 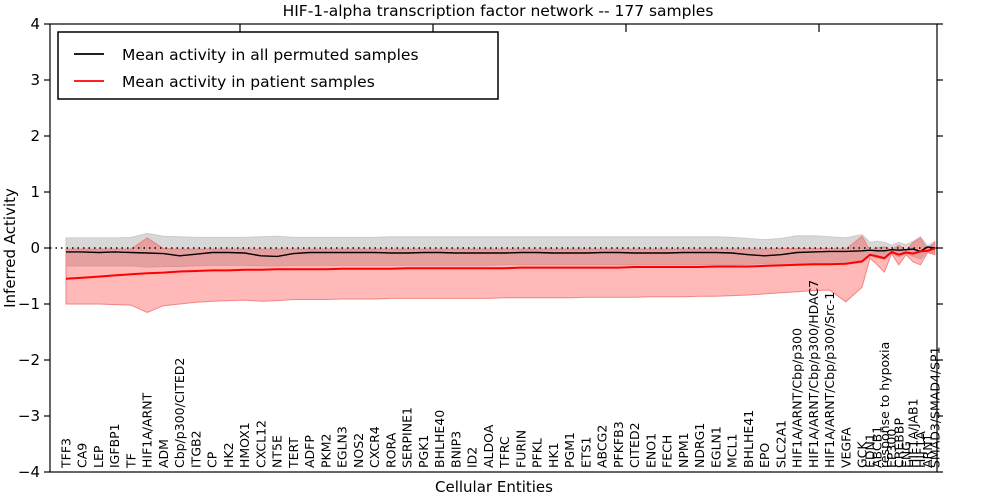 I want to click on x-tick-label: NDRG1, so click(x=699, y=445).